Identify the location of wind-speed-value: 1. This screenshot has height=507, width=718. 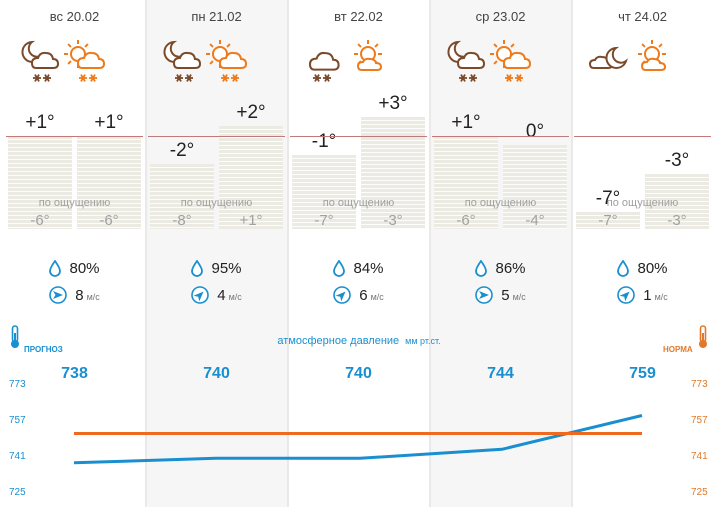
(647, 295).